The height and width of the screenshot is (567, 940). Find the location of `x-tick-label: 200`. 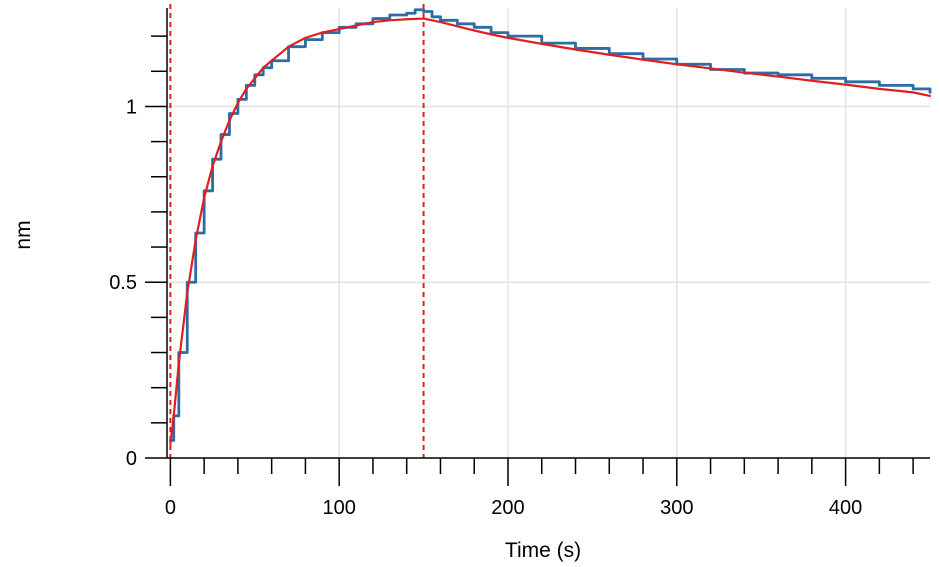

x-tick-label: 200 is located at coordinates (507, 508).